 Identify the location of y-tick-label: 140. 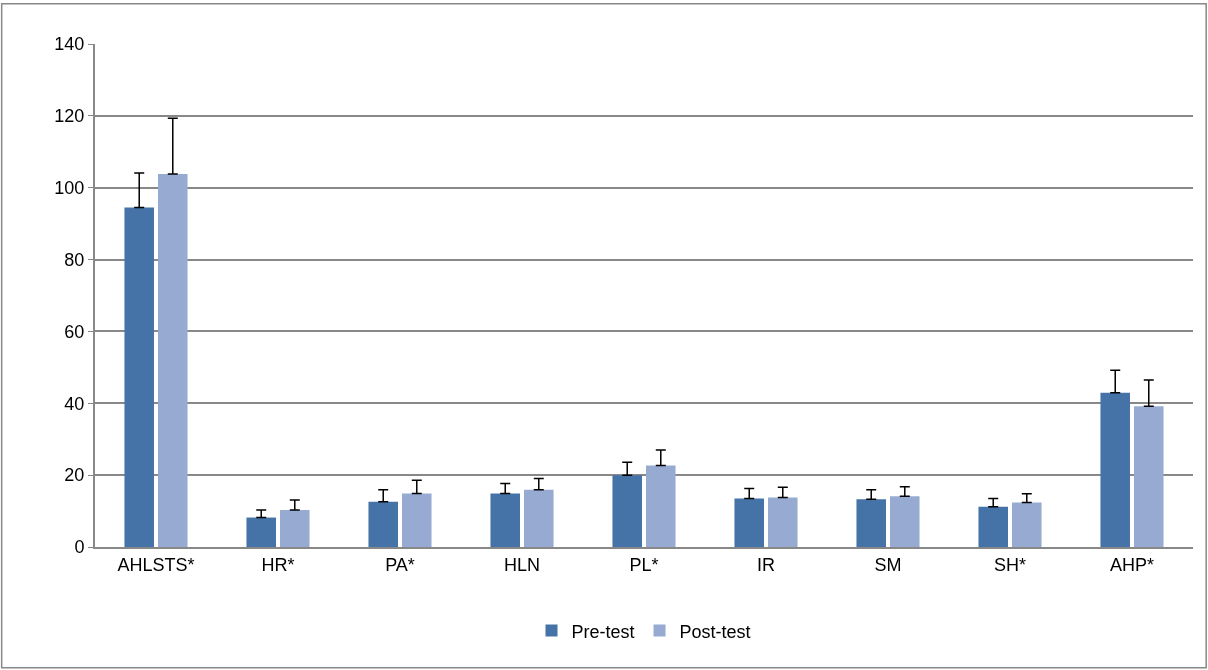
(69, 44).